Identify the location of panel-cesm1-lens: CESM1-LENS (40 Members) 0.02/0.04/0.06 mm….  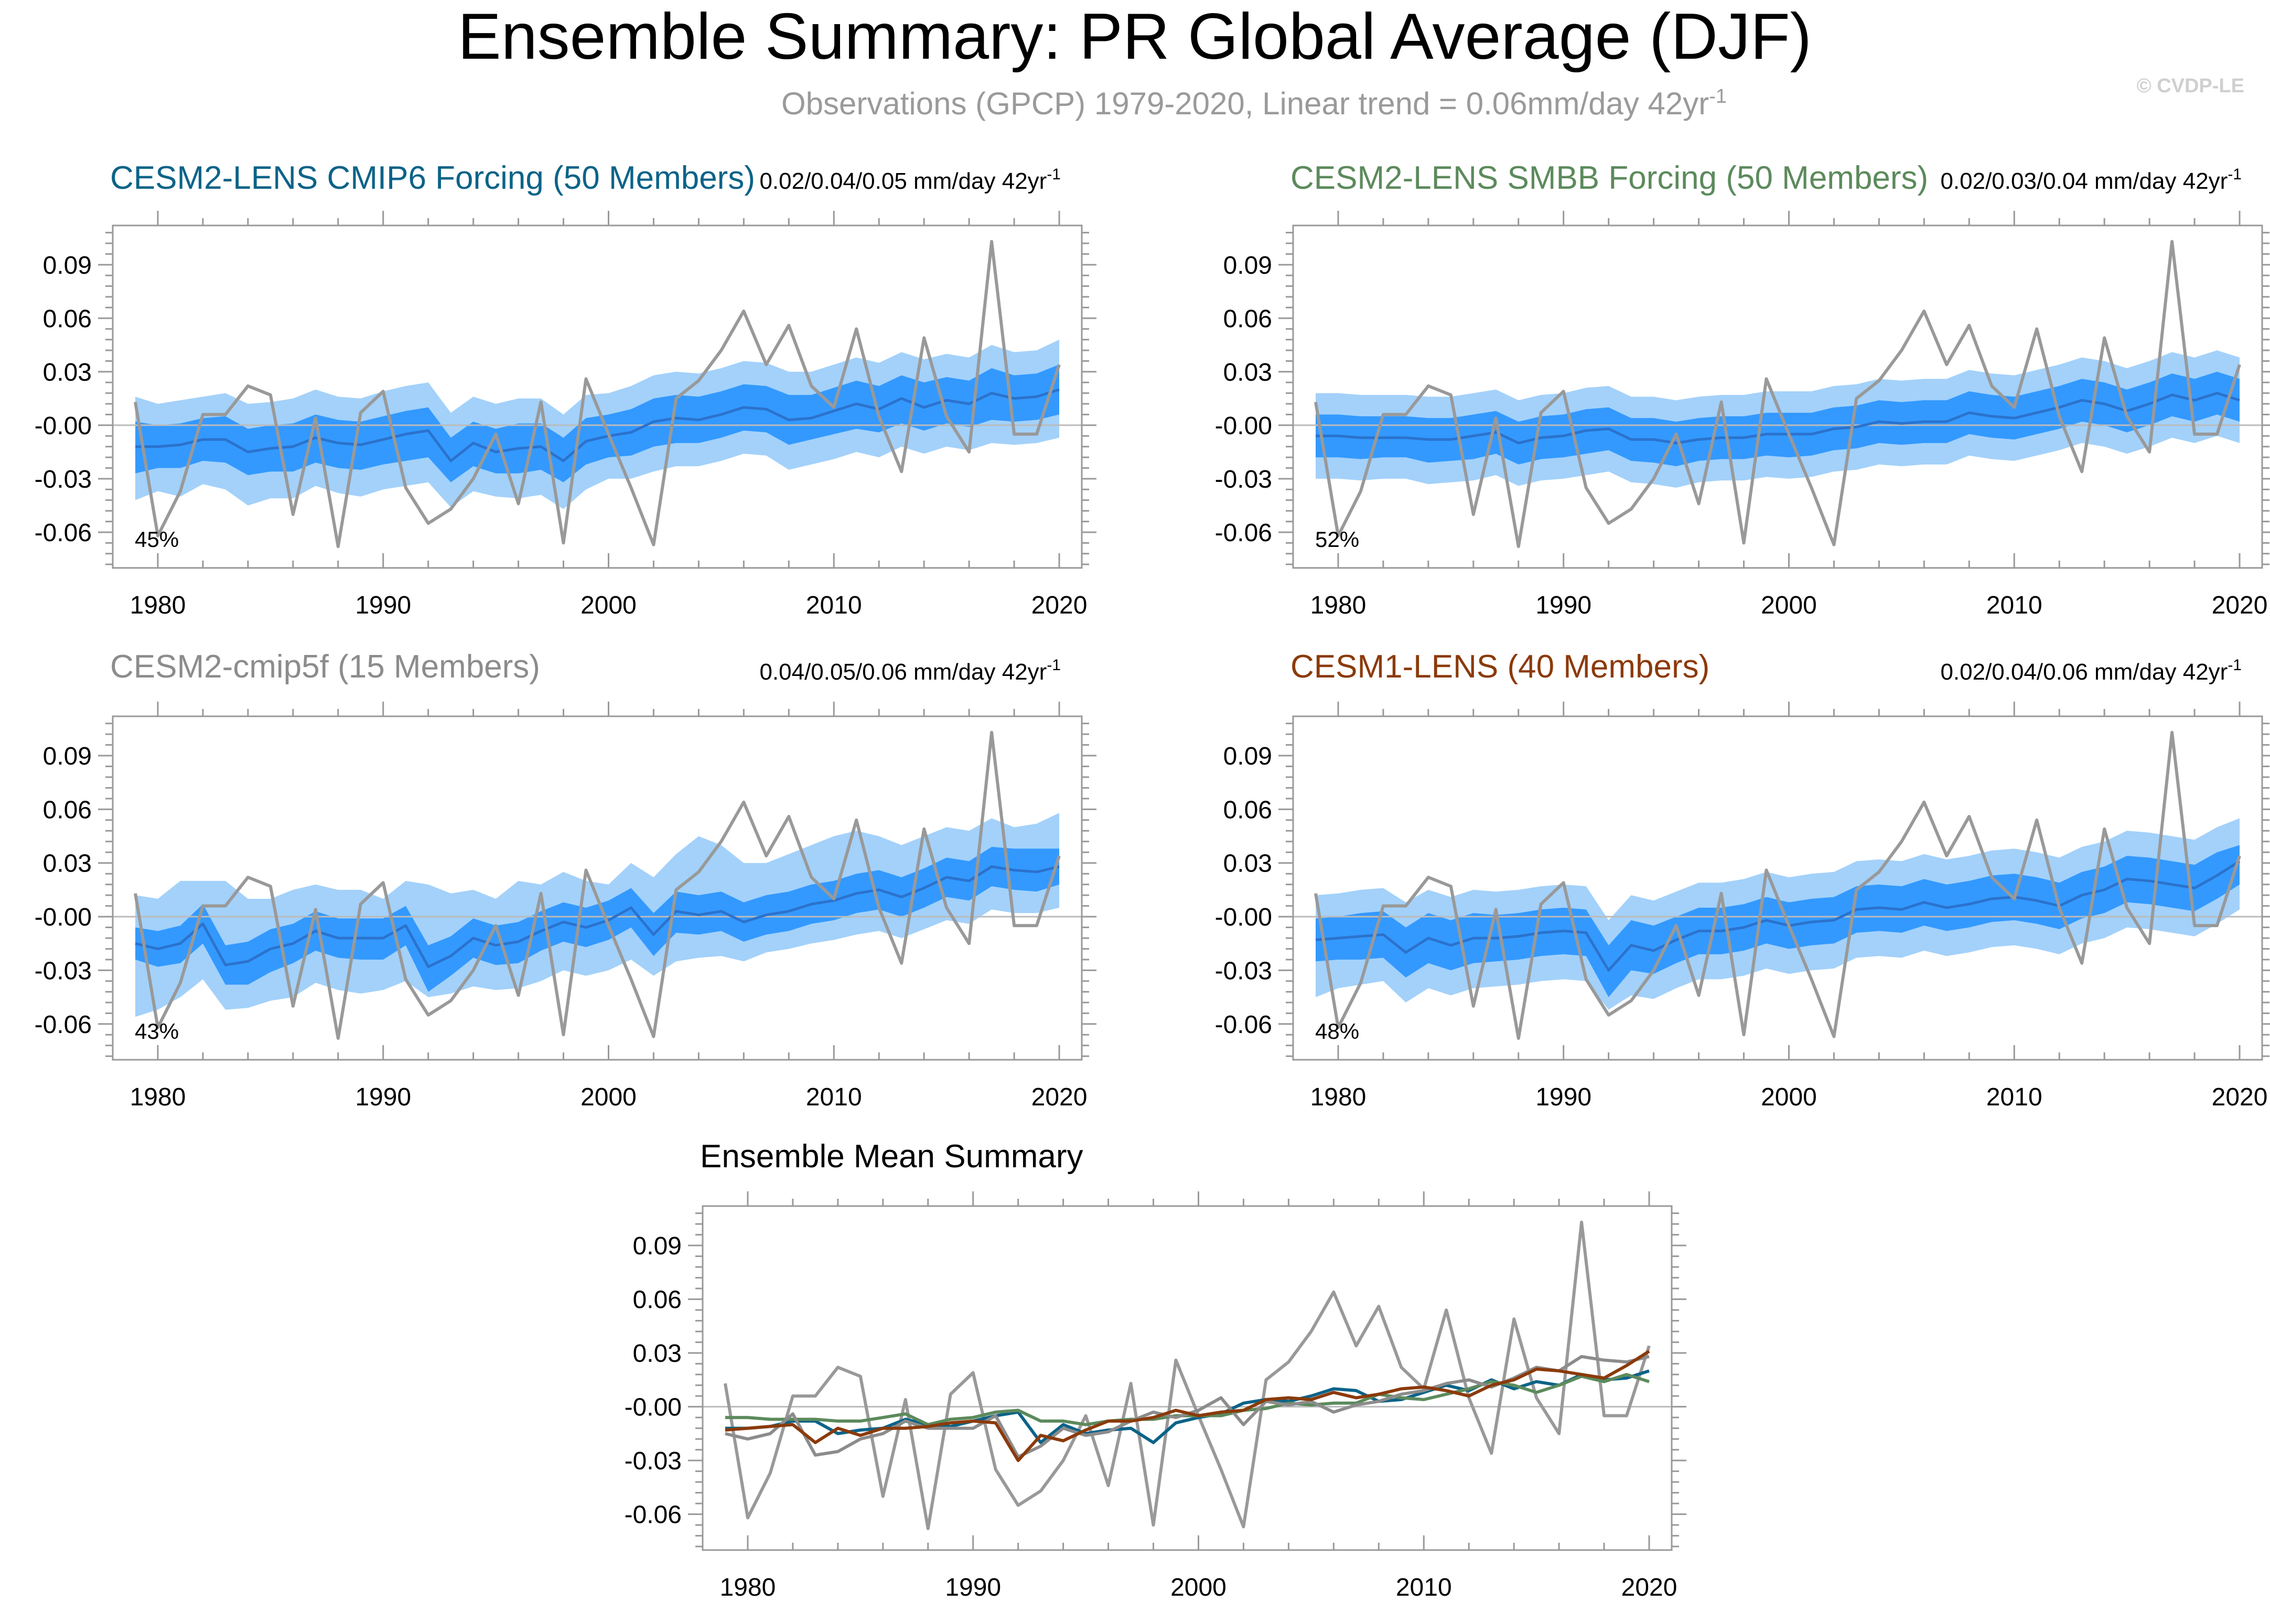
(1742, 880).